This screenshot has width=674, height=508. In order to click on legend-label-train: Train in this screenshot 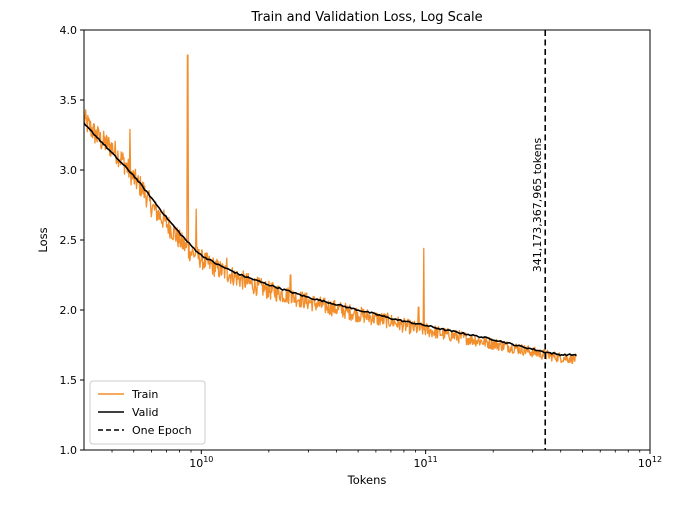, I will do `click(144, 394)`.